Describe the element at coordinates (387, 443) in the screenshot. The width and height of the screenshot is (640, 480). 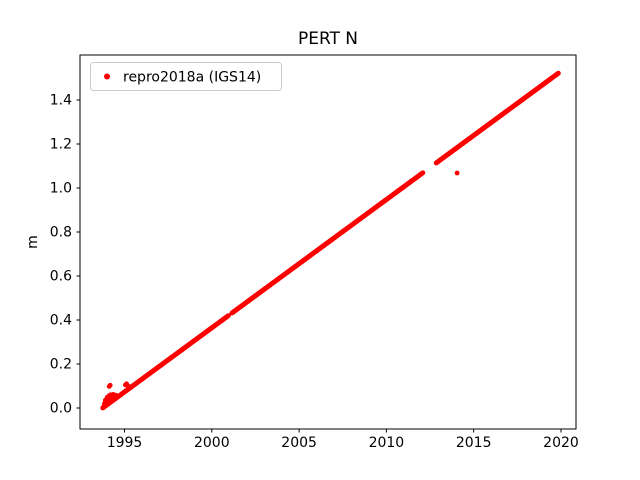
I see `x-tick-label: 2010` at that location.